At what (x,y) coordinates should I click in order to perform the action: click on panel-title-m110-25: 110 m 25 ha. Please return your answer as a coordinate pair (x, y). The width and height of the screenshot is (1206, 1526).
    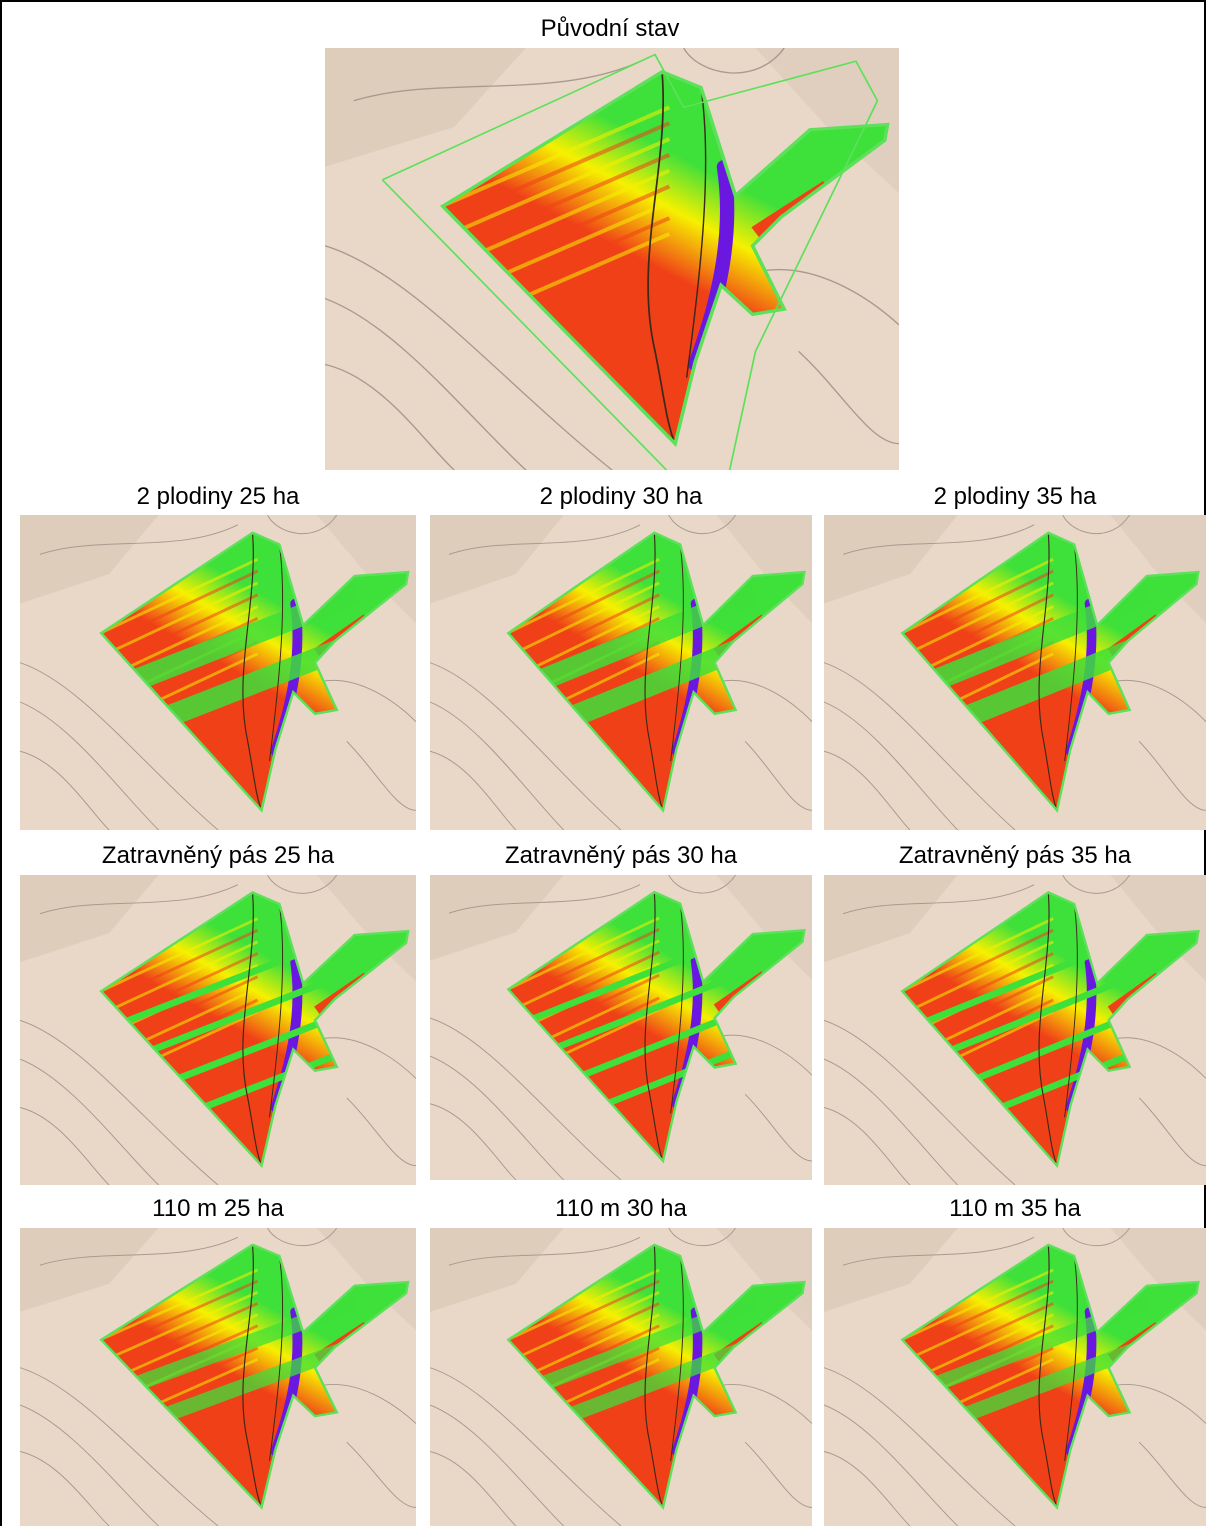
    Looking at the image, I should click on (218, 1208).